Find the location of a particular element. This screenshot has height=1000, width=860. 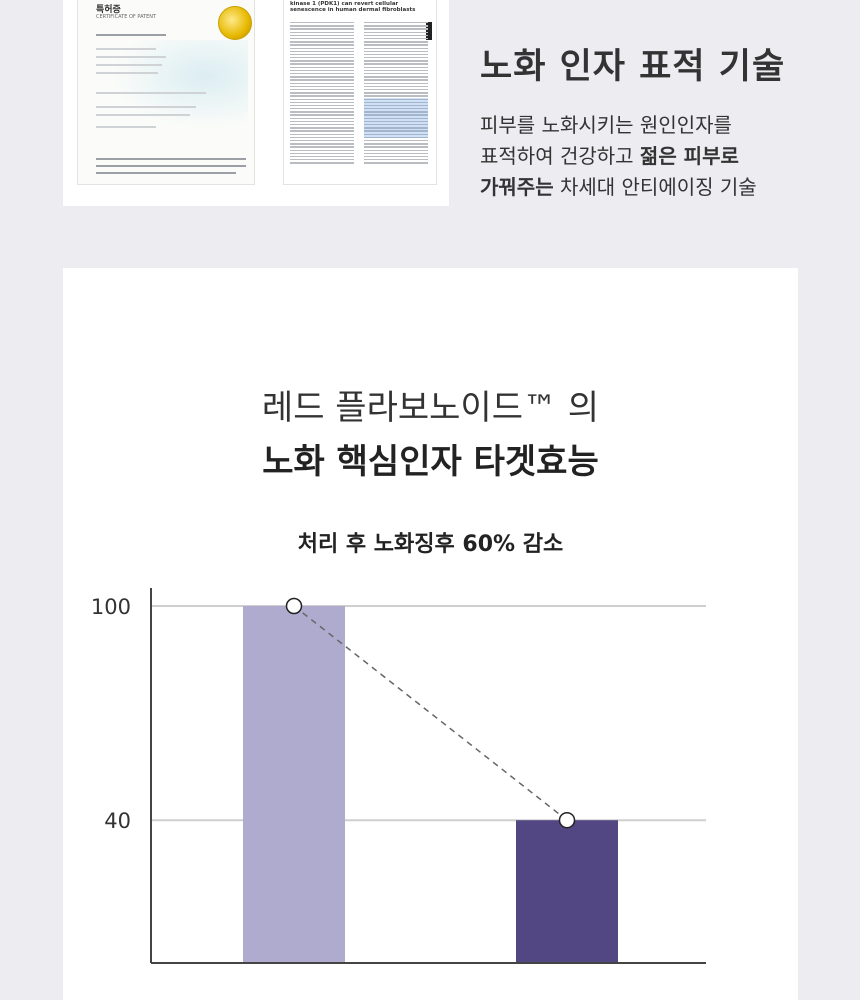

description-line-2: 표적하여 건강하고 젊은 피부로 is located at coordinates (618, 156).